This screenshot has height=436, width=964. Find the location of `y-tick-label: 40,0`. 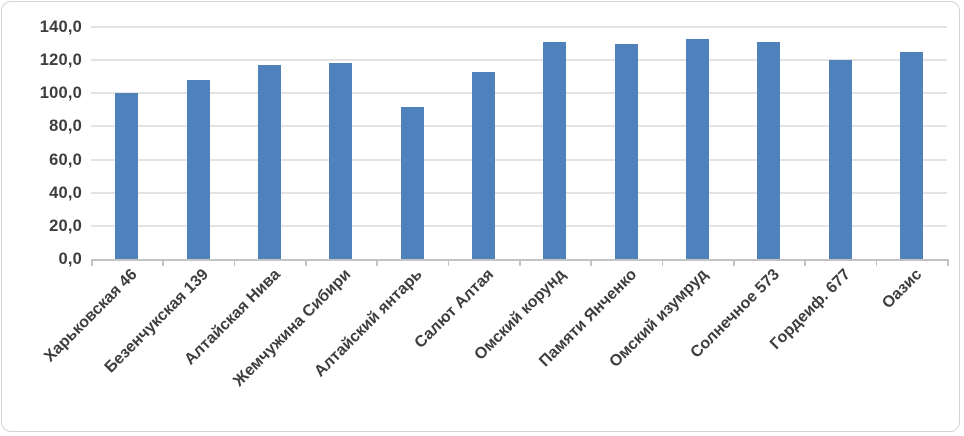

y-tick-label: 40,0 is located at coordinates (65, 192).